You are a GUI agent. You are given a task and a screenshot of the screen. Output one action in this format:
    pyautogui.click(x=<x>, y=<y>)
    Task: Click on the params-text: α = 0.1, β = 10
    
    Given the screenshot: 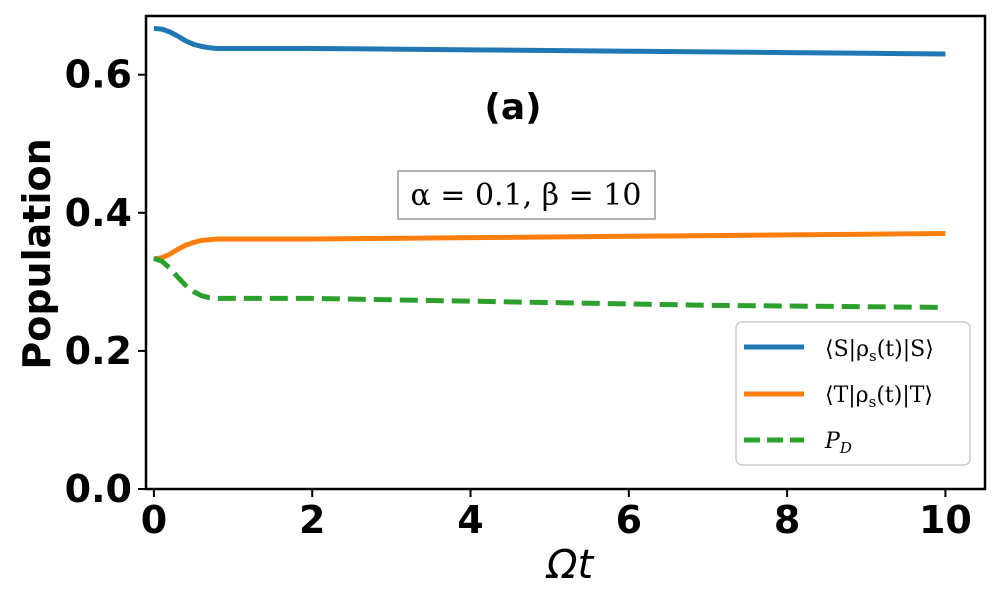 What is the action you would take?
    pyautogui.click(x=526, y=195)
    